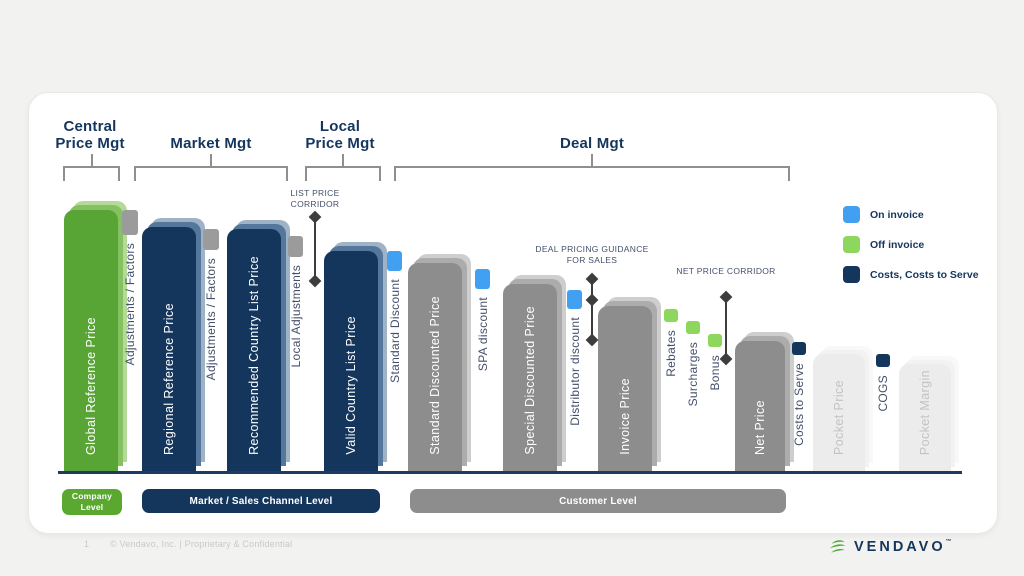 The image size is (1024, 576). Describe the element at coordinates (91, 385) in the screenshot. I see `bar-label-global-reference-price: Global Reference Price` at that location.